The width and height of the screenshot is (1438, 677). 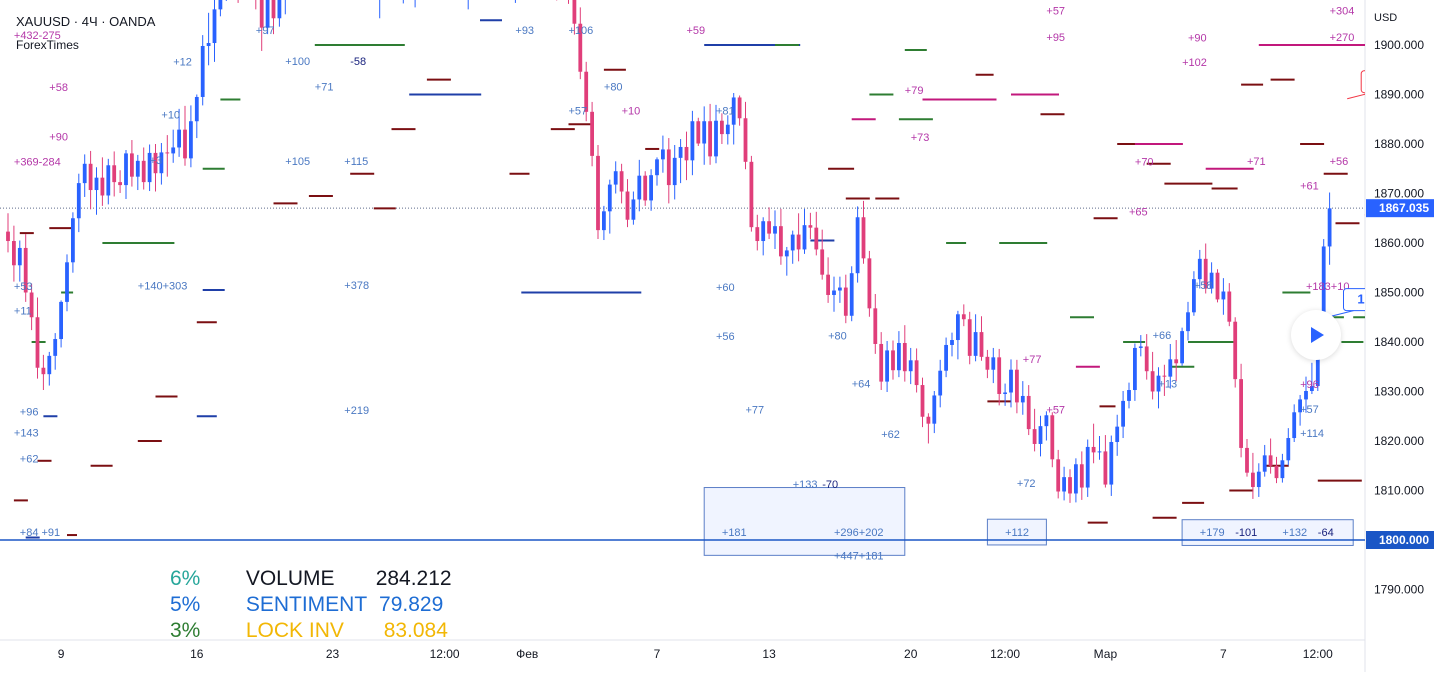 What do you see at coordinates (170, 115) in the screenshot?
I see `flow-label: +10` at bounding box center [170, 115].